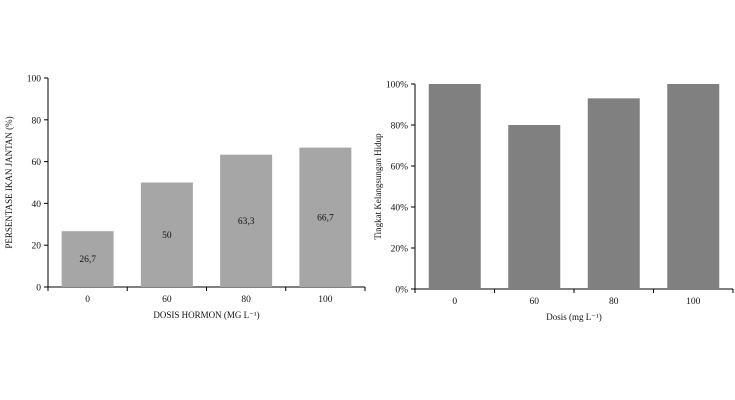 The image size is (735, 400). I want to click on y-axis-title: Tingkat Kelangsungan Hidup, so click(378, 186).